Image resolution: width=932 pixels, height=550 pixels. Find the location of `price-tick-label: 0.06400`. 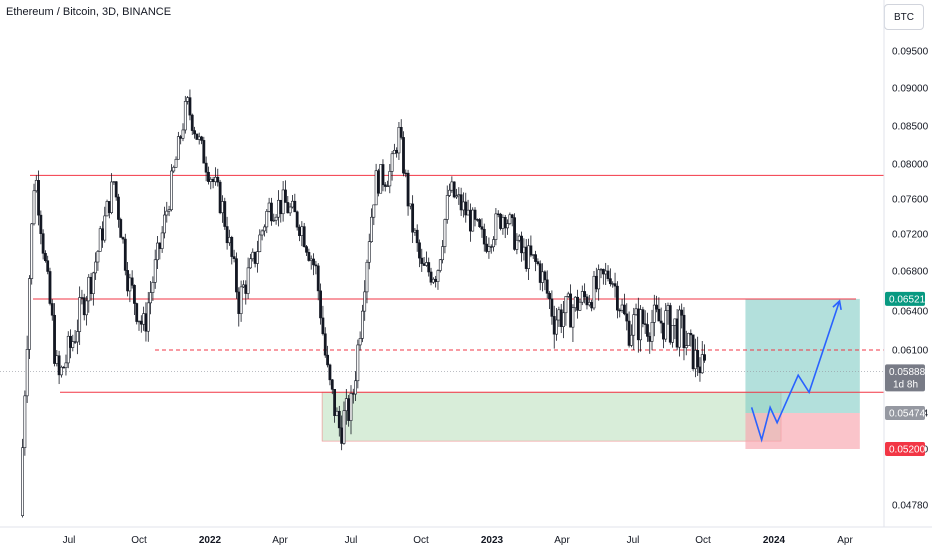

price-tick-label: 0.06400 is located at coordinates (910, 312).